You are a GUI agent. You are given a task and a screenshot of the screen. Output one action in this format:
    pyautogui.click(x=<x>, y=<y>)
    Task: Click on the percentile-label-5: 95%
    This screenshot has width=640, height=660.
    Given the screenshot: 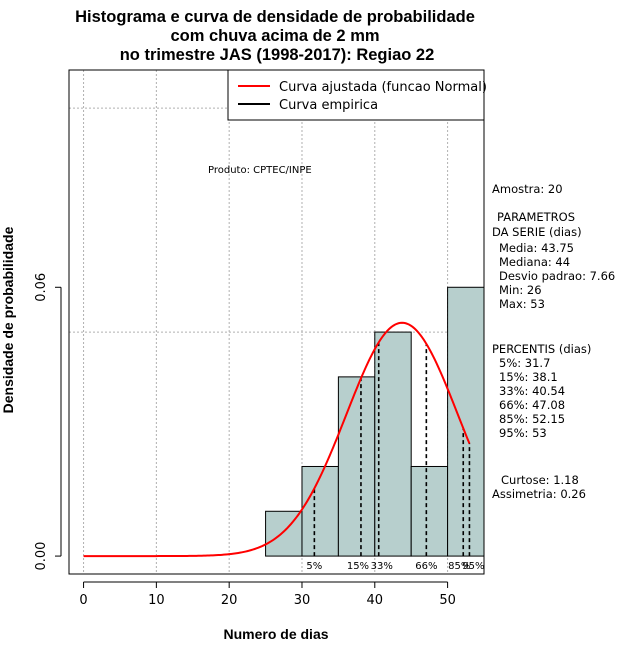 What is the action you would take?
    pyautogui.click(x=473, y=566)
    